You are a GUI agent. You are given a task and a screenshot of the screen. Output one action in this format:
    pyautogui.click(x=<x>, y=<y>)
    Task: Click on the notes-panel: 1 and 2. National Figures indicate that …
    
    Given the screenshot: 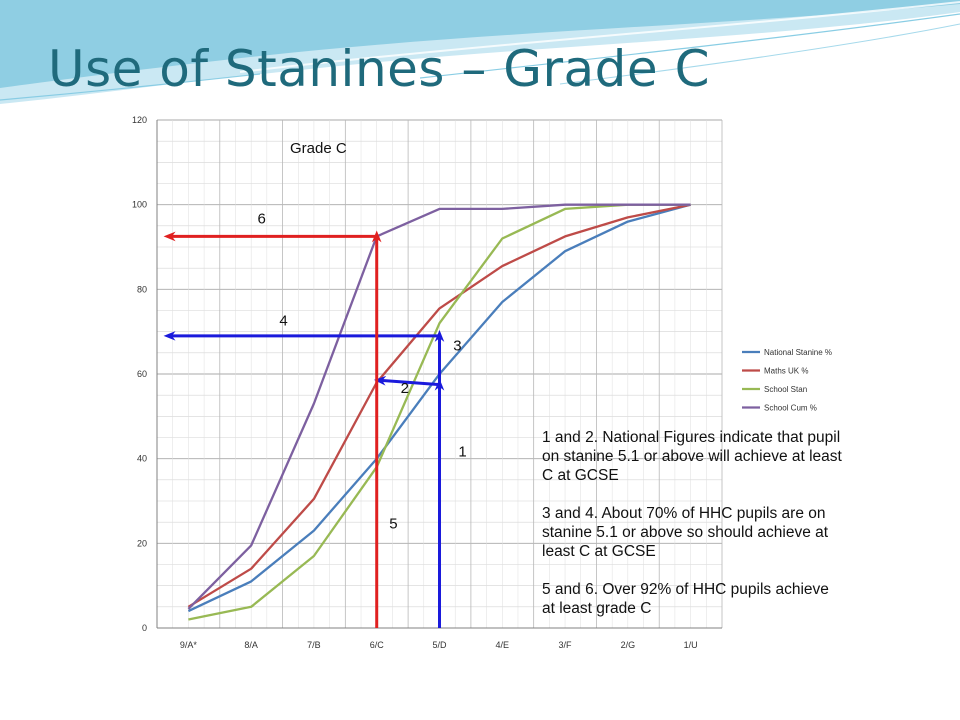 What is the action you would take?
    pyautogui.click(x=692, y=532)
    